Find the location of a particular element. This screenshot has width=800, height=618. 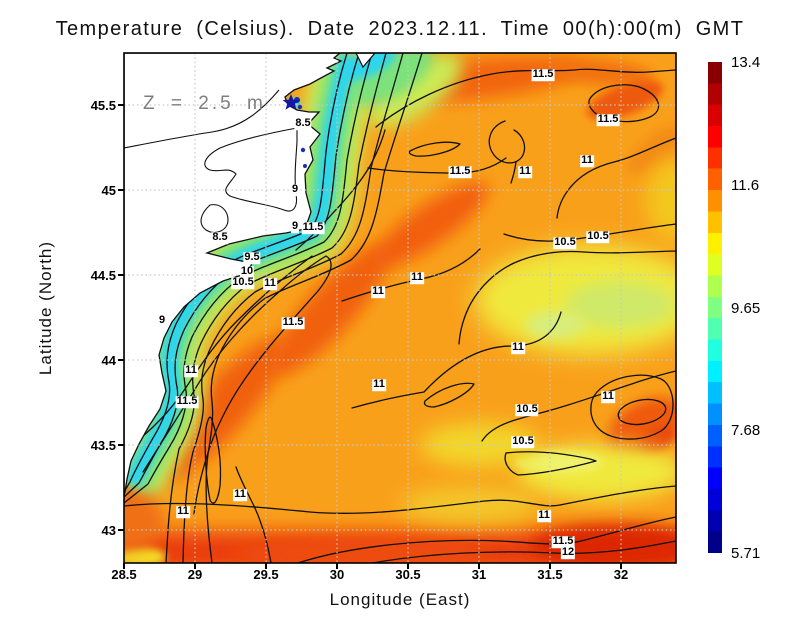

y-axis-label: Latitude (North) is located at coordinates (45, 308).